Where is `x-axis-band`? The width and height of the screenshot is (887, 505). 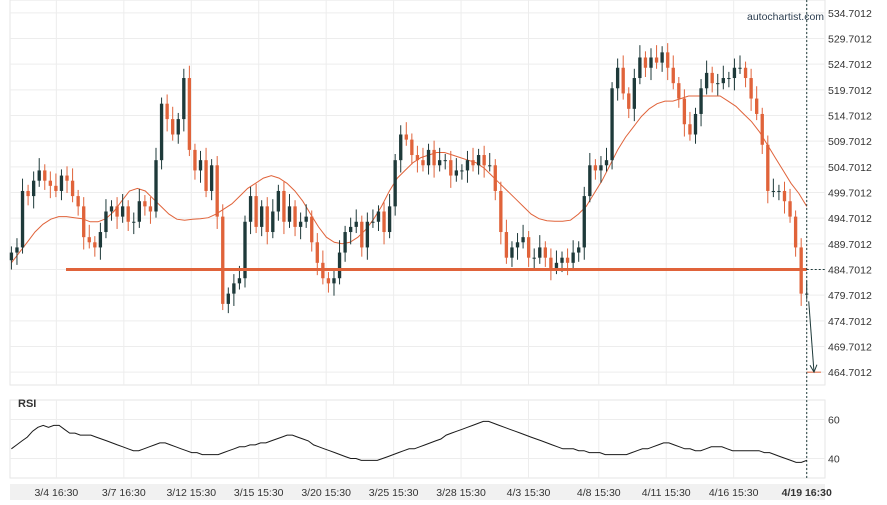 x-axis-band is located at coordinates (417, 492).